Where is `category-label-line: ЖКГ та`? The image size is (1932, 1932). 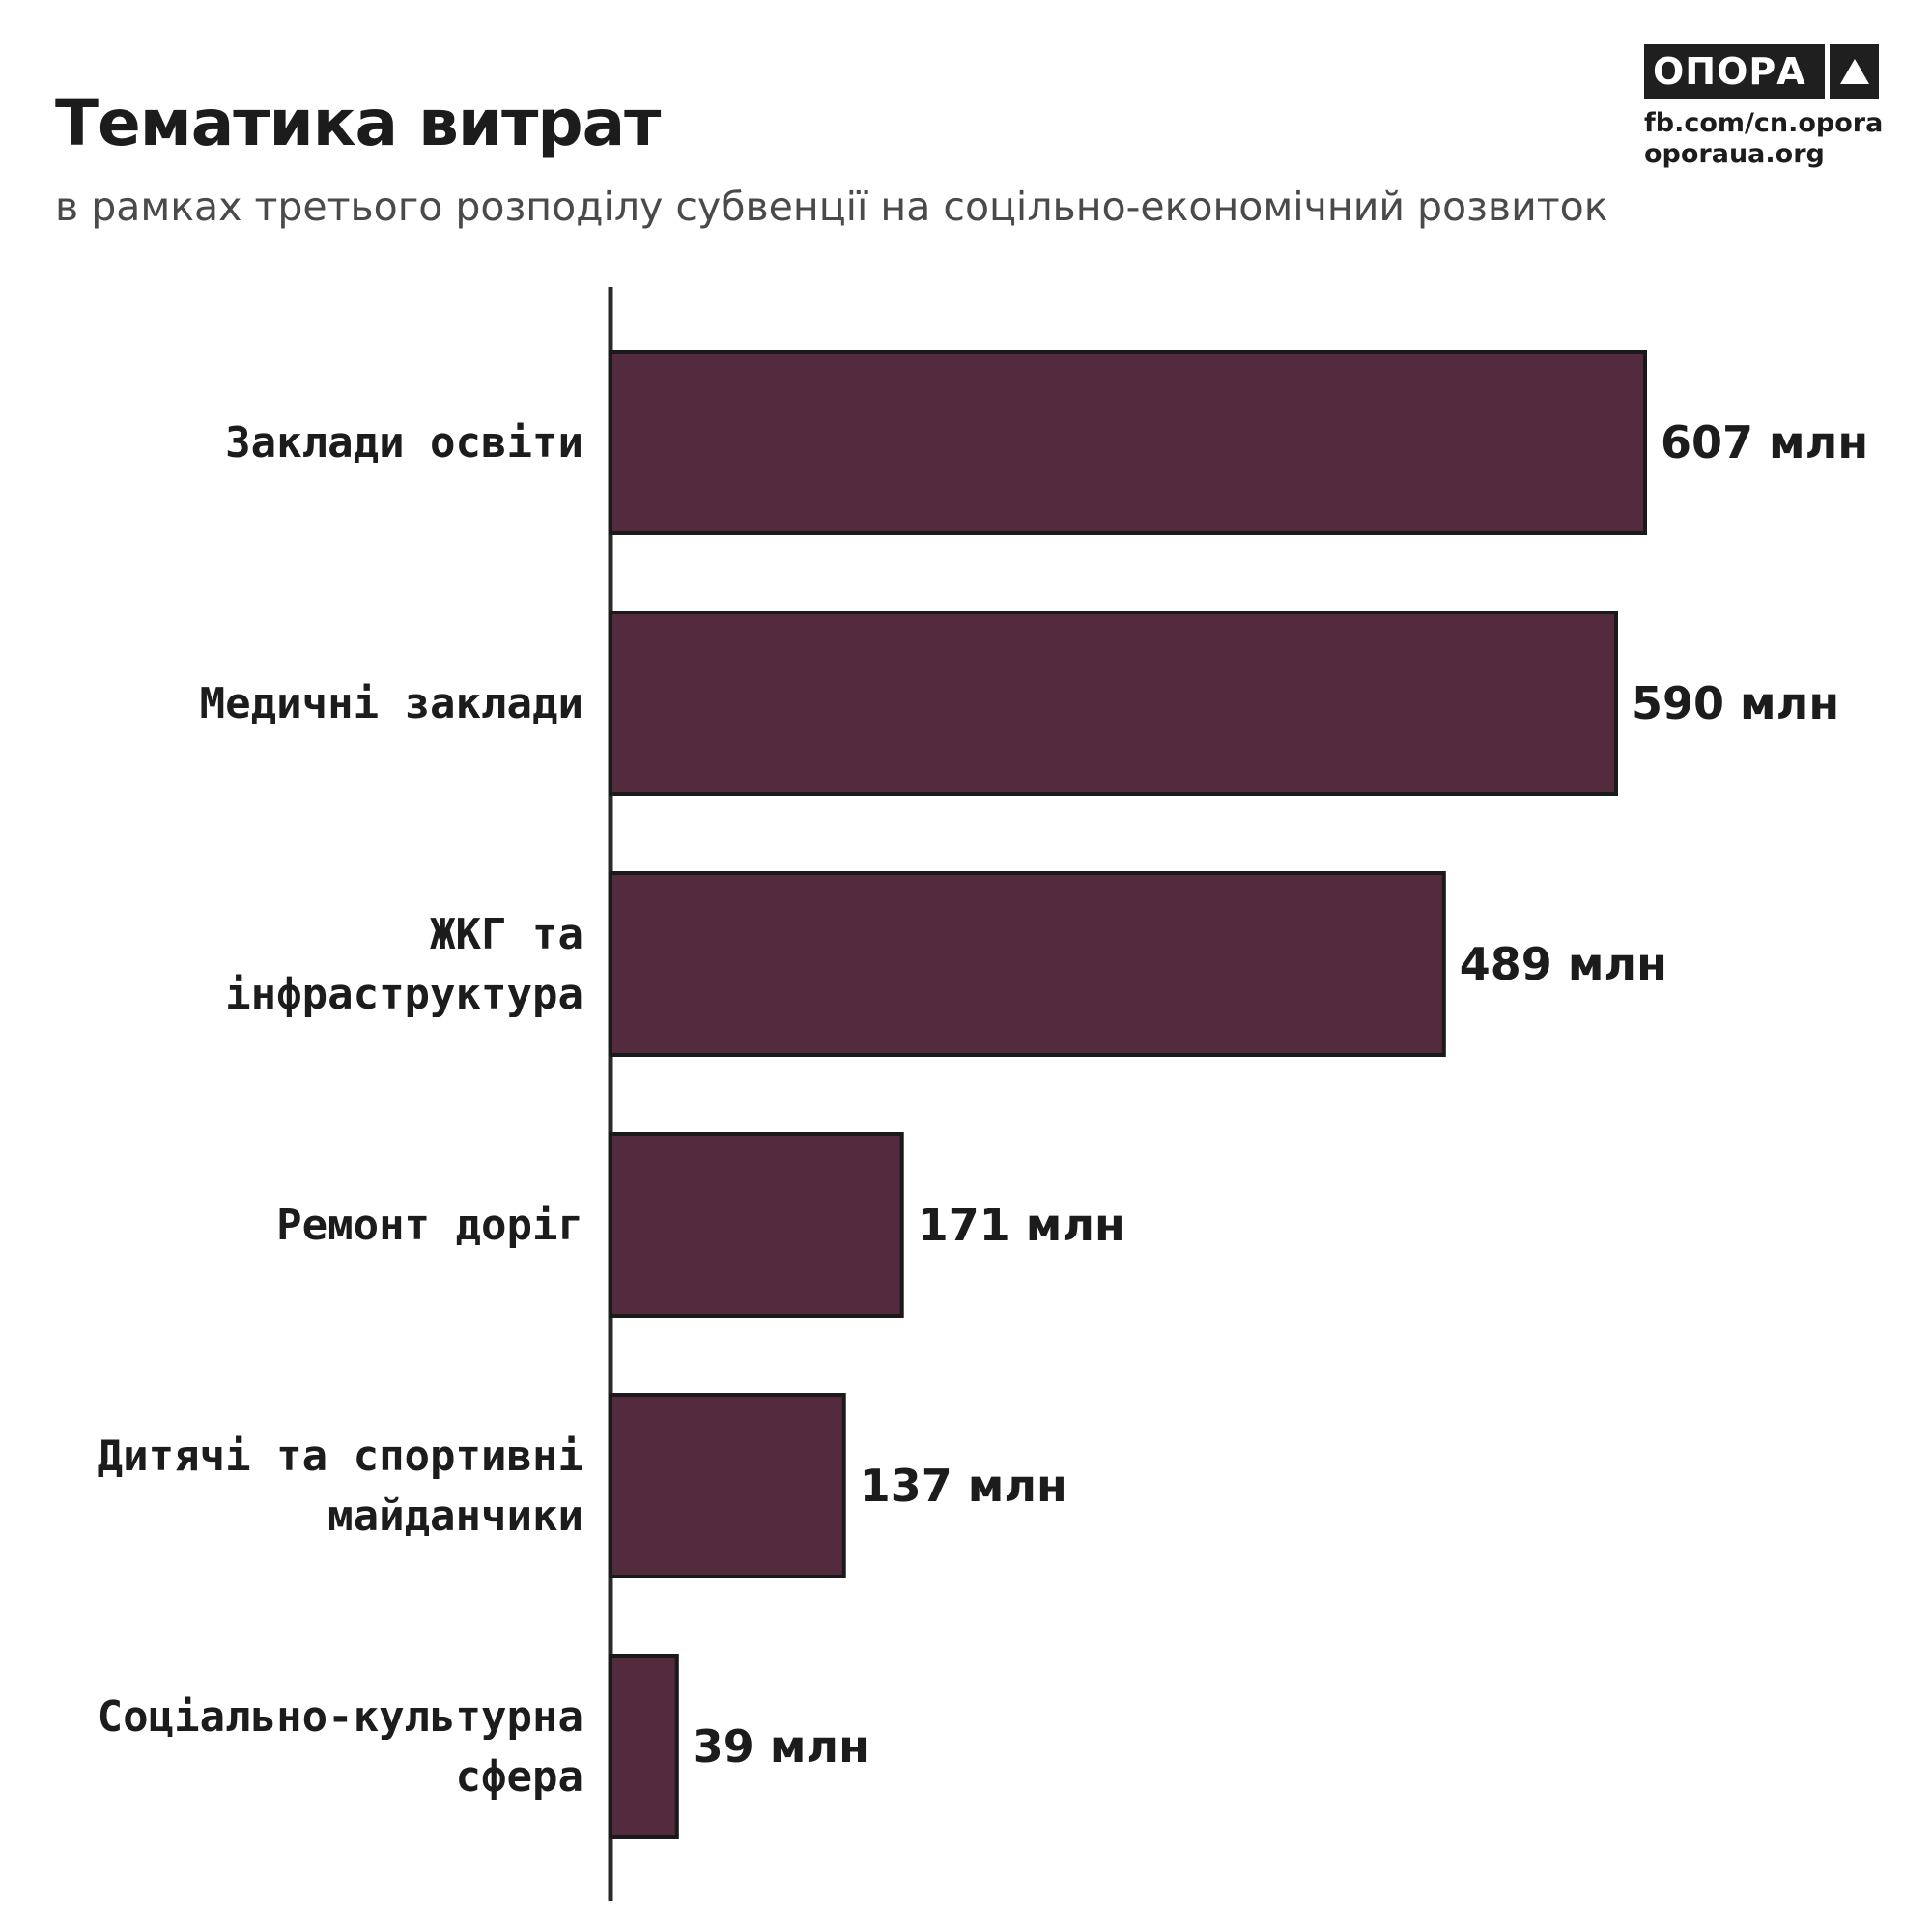 category-label-line: ЖКГ та is located at coordinates (506, 934).